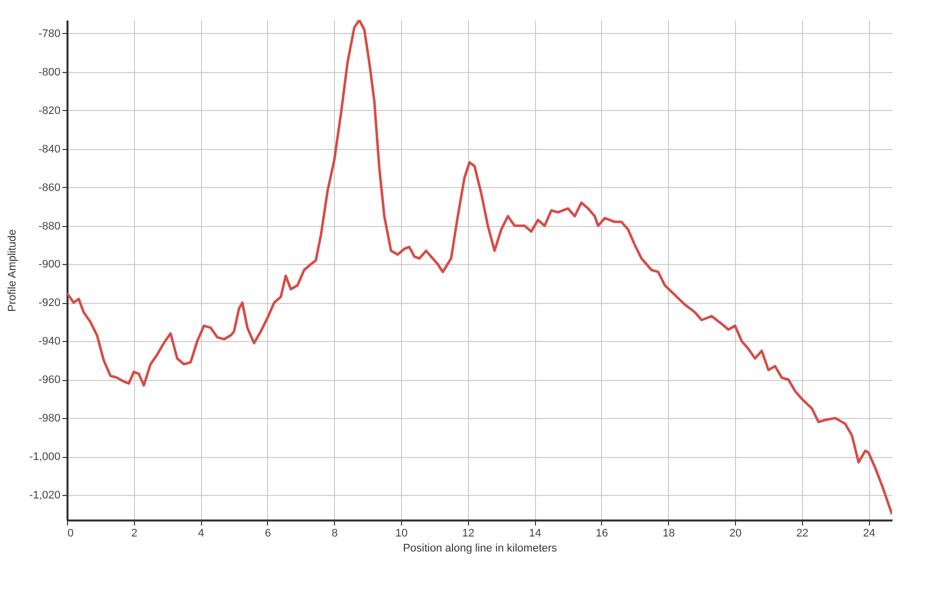 The height and width of the screenshot is (612, 938). I want to click on x-tick-label: 4, so click(201, 534).